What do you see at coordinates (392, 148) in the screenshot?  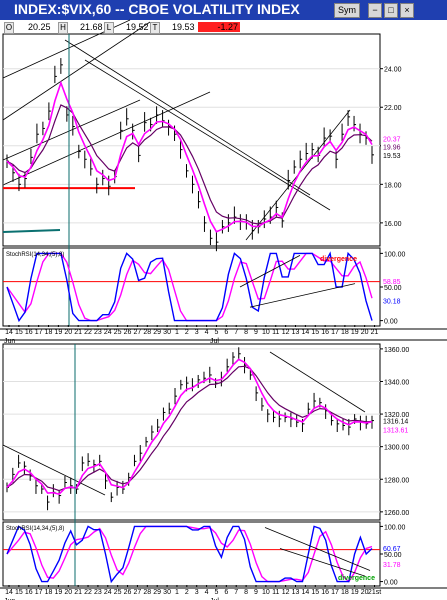 I see `last-value-label-top: 19.96` at bounding box center [392, 148].